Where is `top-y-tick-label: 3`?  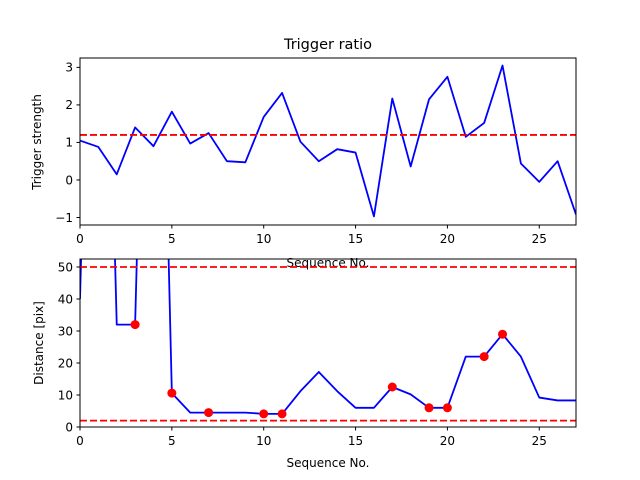
top-y-tick-label: 3 is located at coordinates (69, 68).